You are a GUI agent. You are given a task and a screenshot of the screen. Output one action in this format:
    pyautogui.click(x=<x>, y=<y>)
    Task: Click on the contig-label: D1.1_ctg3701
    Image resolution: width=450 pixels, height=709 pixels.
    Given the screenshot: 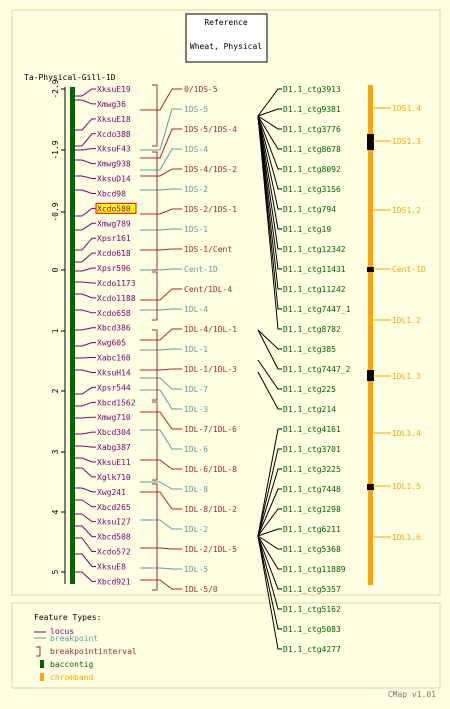 What is the action you would take?
    pyautogui.click(x=312, y=449)
    